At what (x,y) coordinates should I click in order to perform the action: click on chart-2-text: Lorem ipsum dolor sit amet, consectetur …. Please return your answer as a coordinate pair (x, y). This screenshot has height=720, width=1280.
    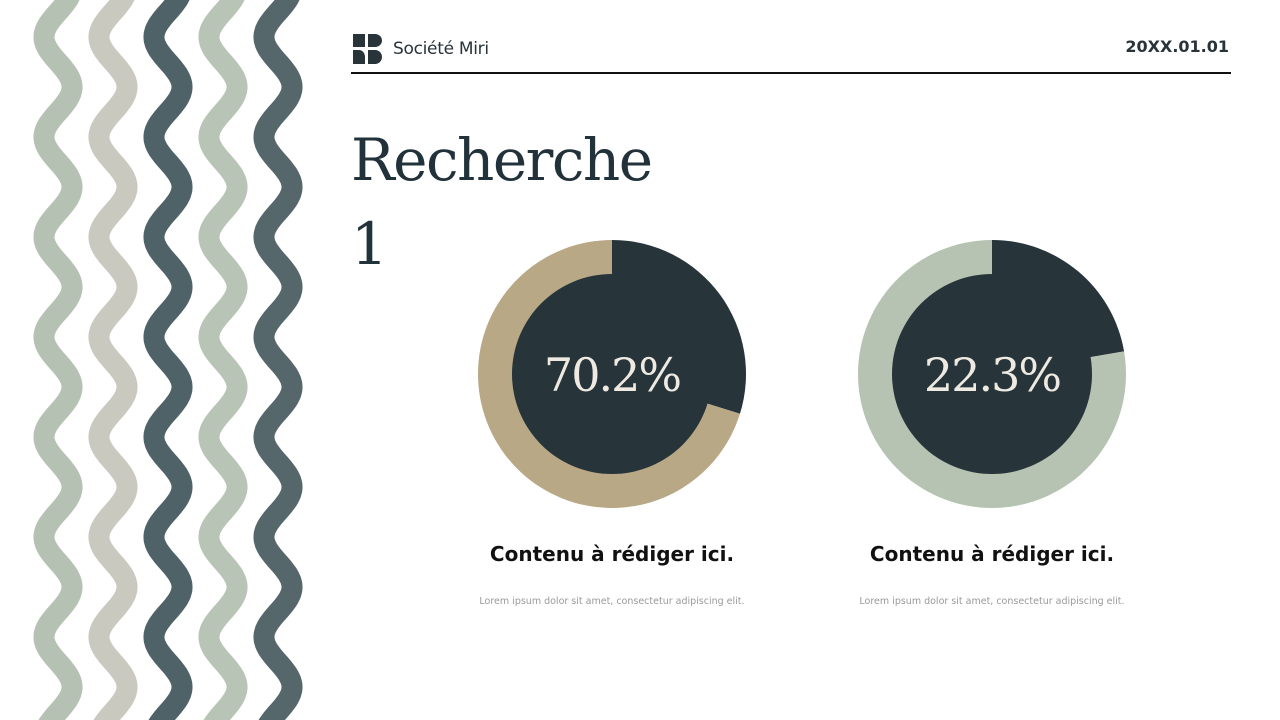
    Looking at the image, I should click on (992, 601).